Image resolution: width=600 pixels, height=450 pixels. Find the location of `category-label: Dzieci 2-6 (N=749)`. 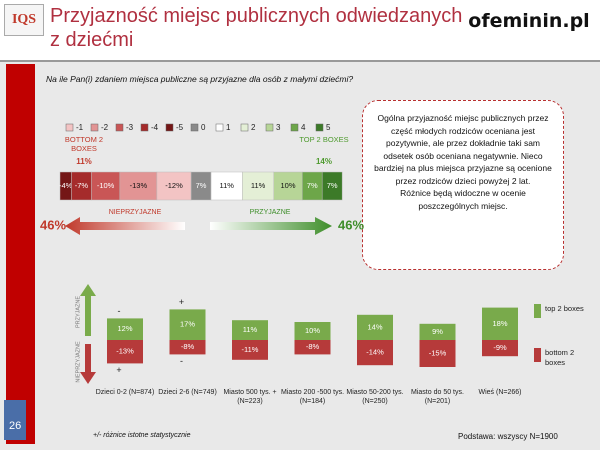

category-label: Dzieci 2-6 (N=749) is located at coordinates (187, 392).